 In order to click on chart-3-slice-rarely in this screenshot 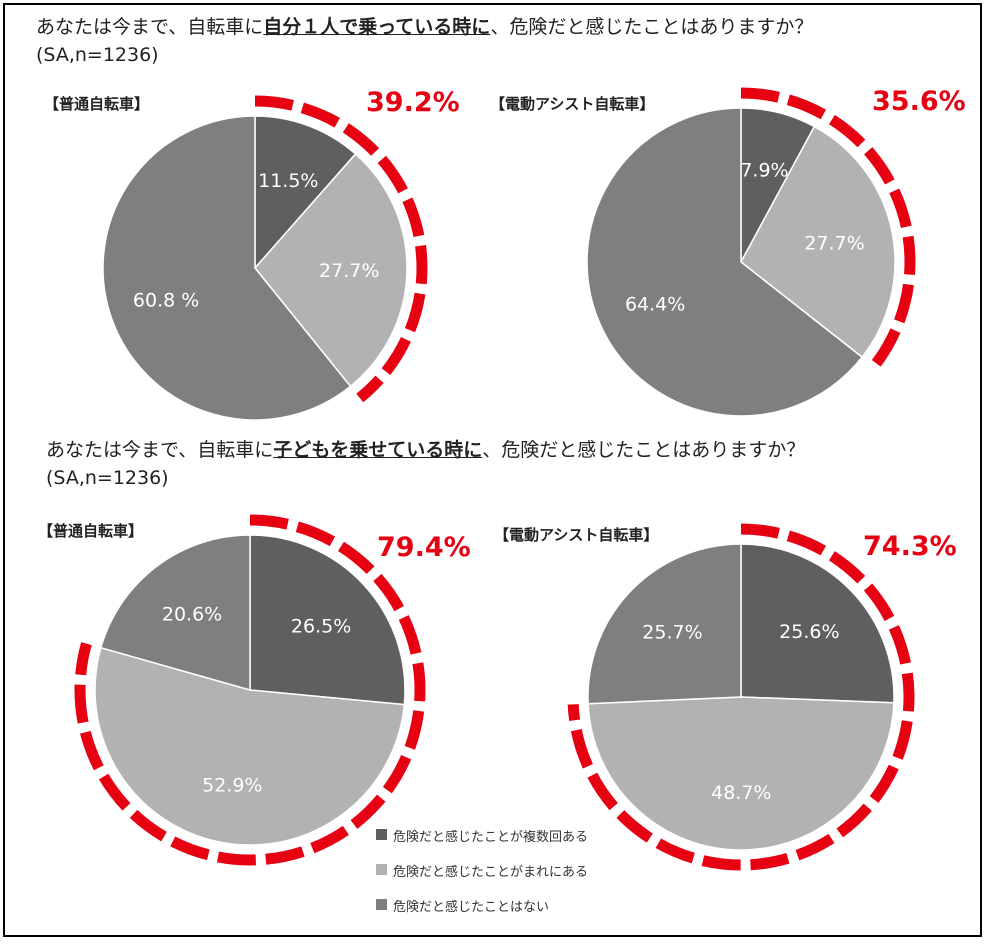, I will do `click(250, 746)`.